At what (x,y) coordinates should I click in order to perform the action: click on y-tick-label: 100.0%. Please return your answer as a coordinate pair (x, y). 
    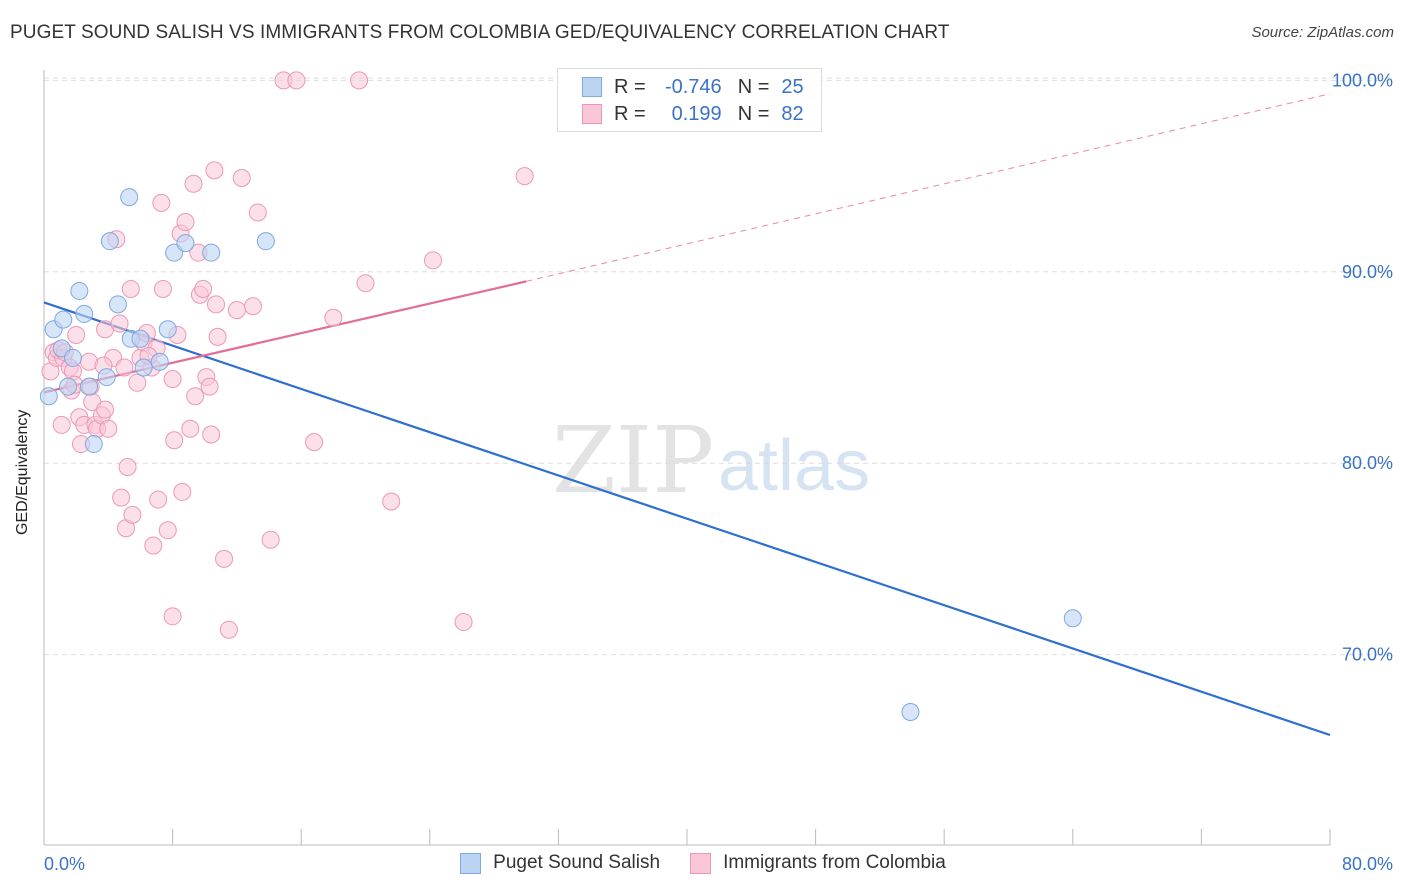
    Looking at the image, I should click on (1362, 80).